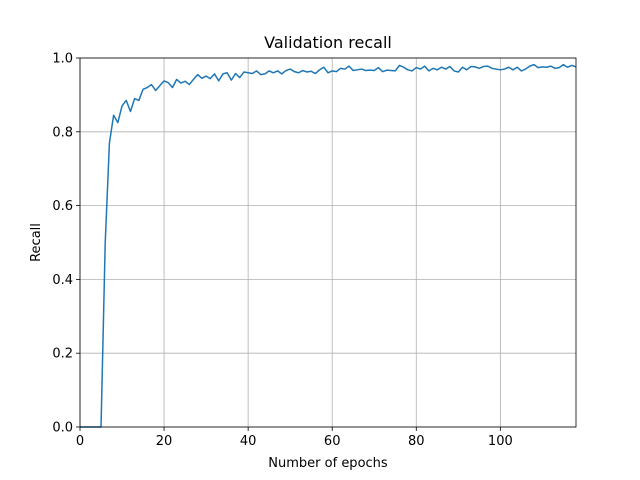  What do you see at coordinates (500, 441) in the screenshot?
I see `x-tick-label: 100` at bounding box center [500, 441].